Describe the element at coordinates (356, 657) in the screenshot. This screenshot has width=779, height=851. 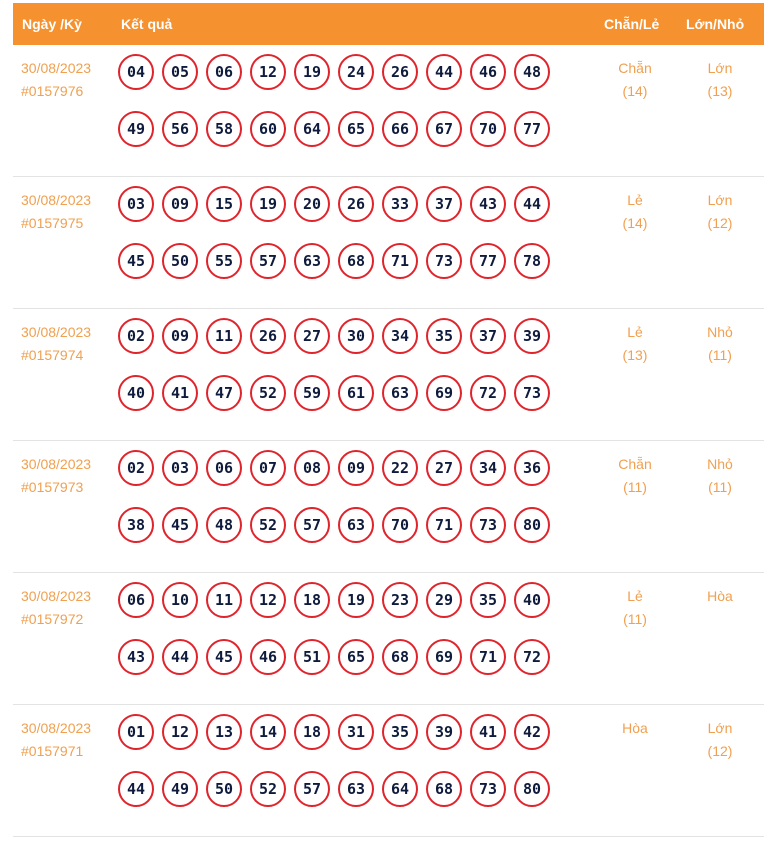
I see `number-ball: 65` at that location.